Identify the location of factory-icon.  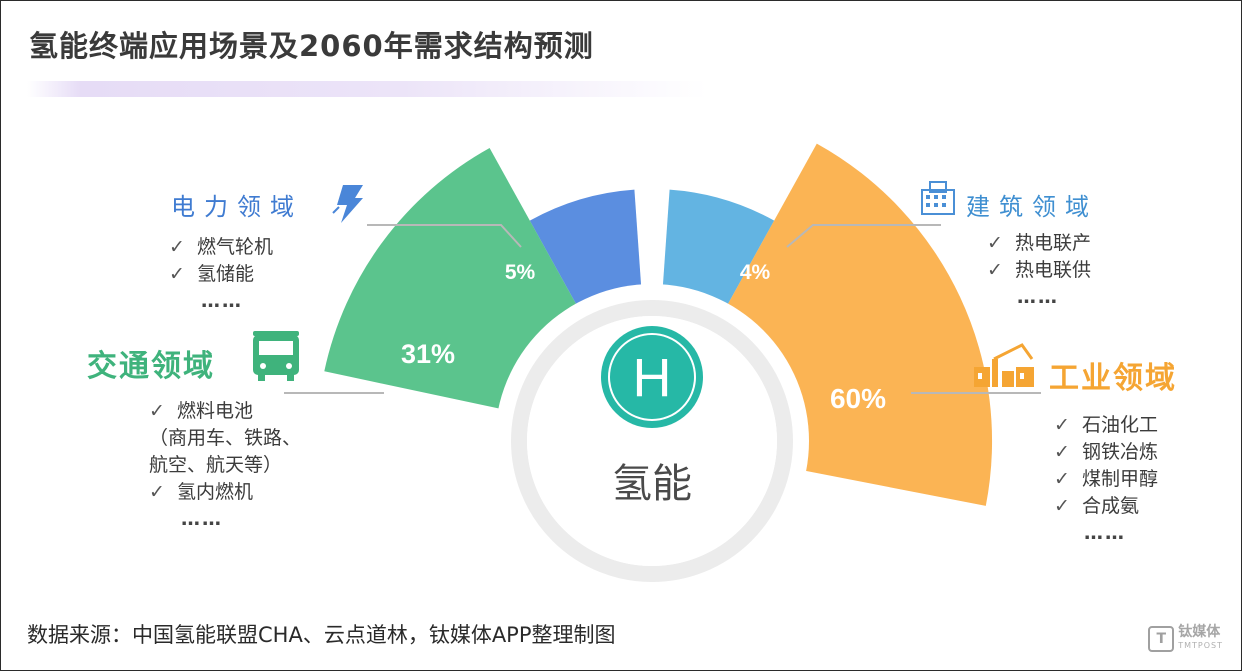
(1004, 365).